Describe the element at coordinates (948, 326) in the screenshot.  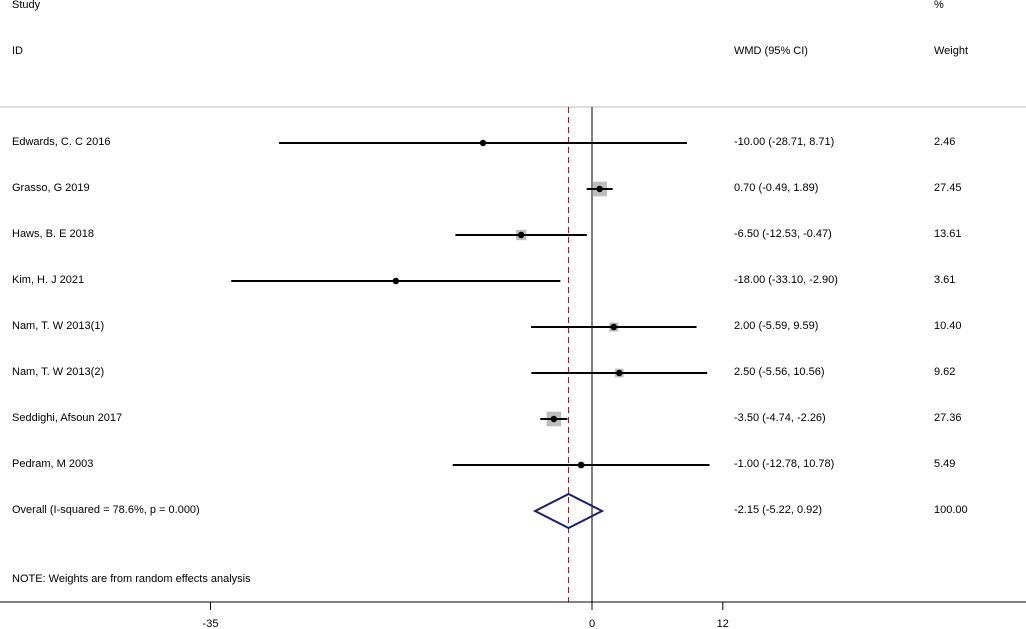
I see `weight-text: 10.40` at that location.